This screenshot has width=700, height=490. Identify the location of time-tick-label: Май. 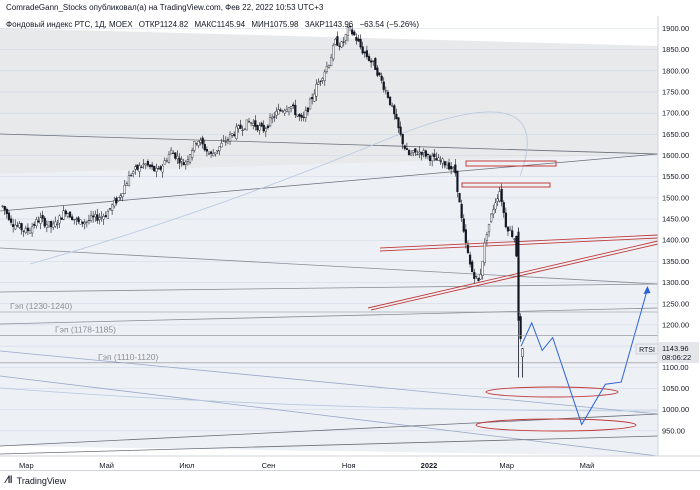
(106, 465).